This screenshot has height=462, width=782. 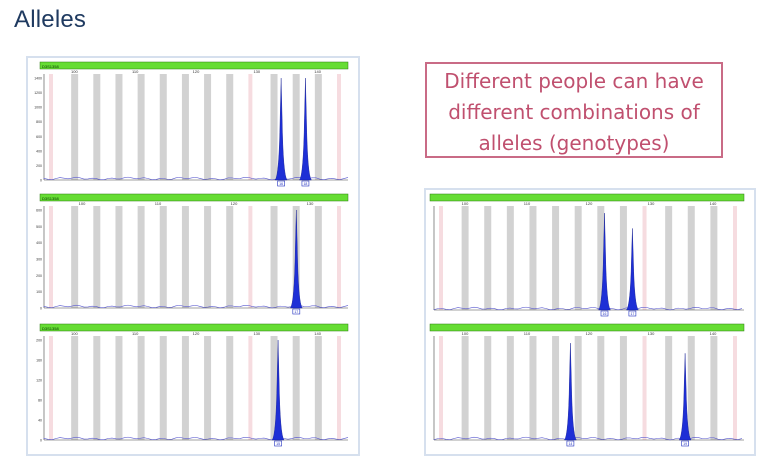 What do you see at coordinates (192, 385) in the screenshot?
I see `electropherogram-svg: D3S1358 100 110 120 130 140 200 160 120 80 40 0 15` at bounding box center [192, 385].